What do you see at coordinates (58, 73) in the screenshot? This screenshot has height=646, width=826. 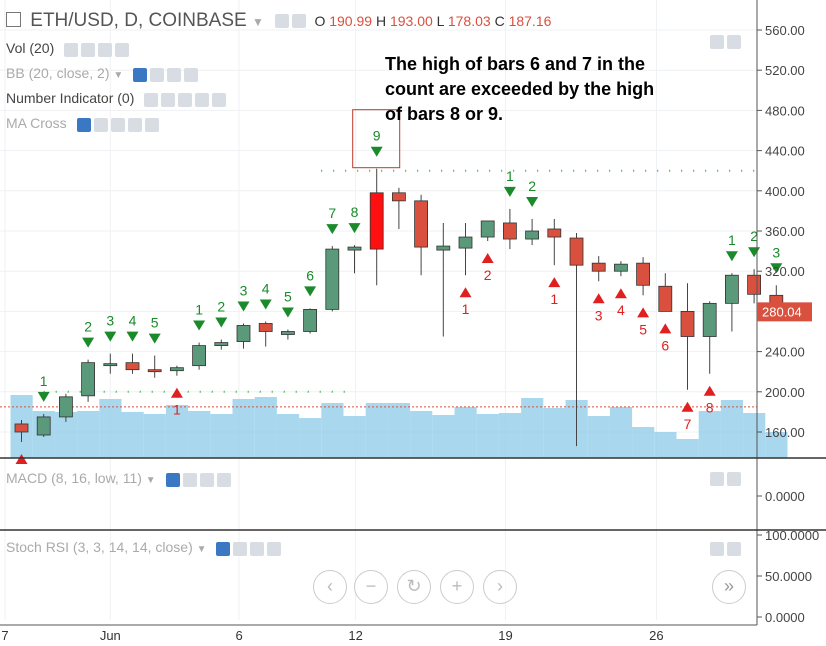 I see `bb-label: BB (20, close, 2)` at bounding box center [58, 73].